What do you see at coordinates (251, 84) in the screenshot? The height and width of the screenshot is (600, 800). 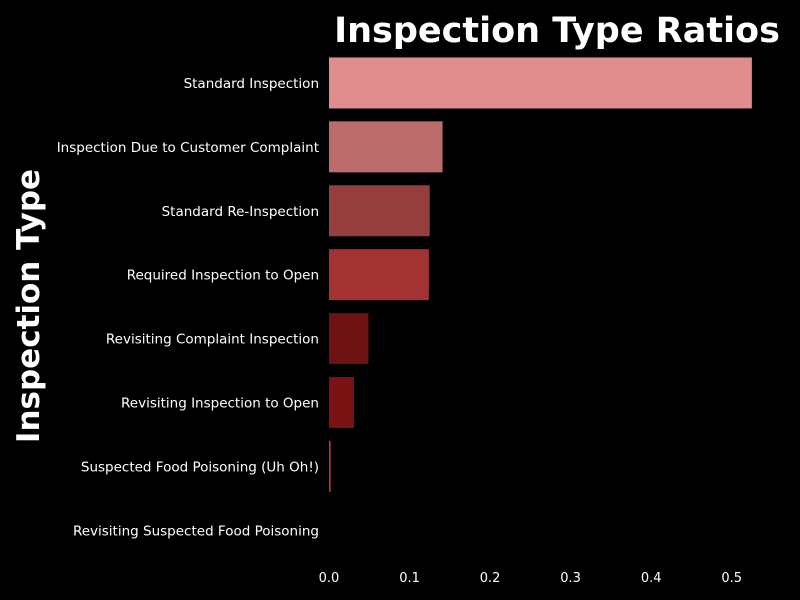 I see `category-label: Standard Inspection` at bounding box center [251, 84].